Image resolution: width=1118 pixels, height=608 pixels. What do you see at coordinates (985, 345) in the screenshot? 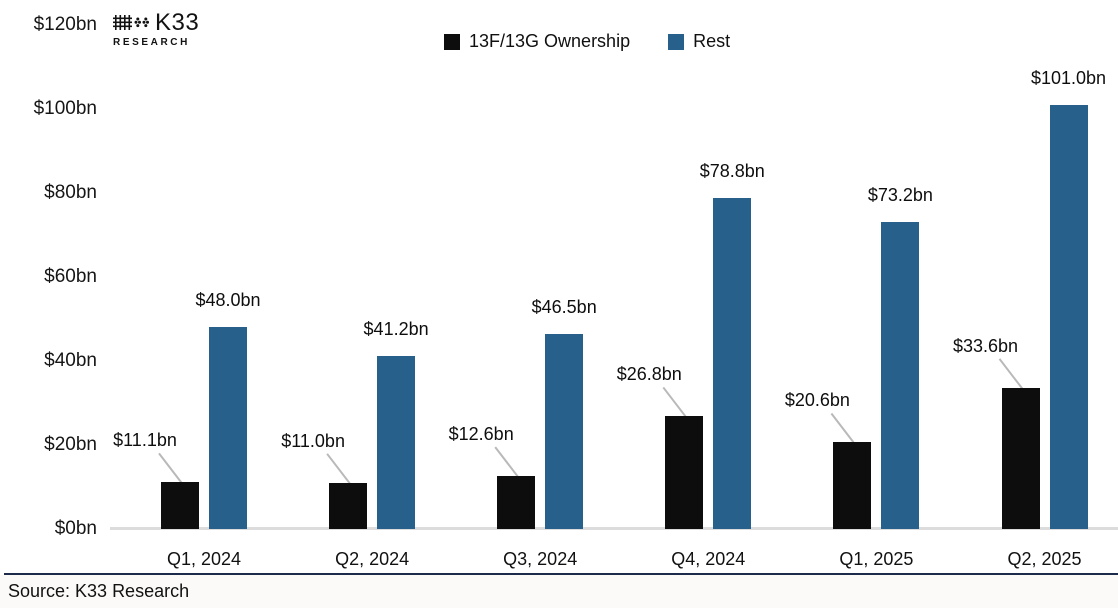
I see `value-label-13f13g: $33.6bn` at bounding box center [985, 345].